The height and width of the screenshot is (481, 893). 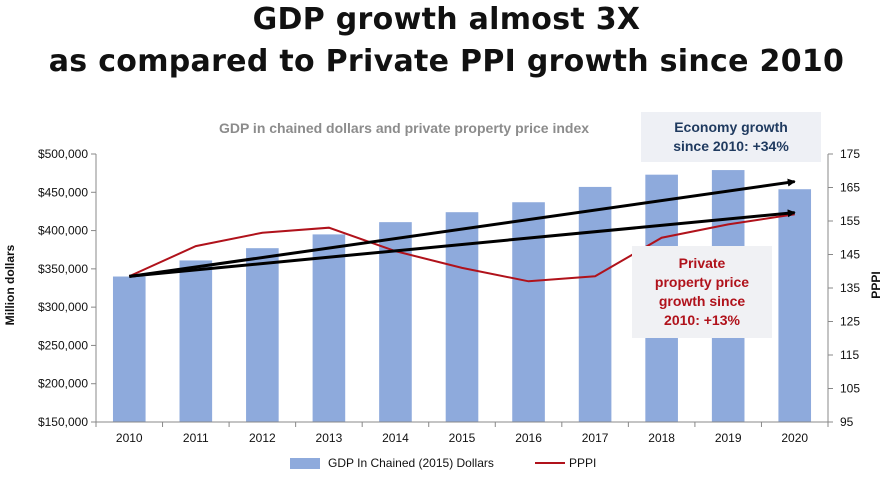 What do you see at coordinates (850, 188) in the screenshot?
I see `y-right-tick-label: 165` at bounding box center [850, 188].